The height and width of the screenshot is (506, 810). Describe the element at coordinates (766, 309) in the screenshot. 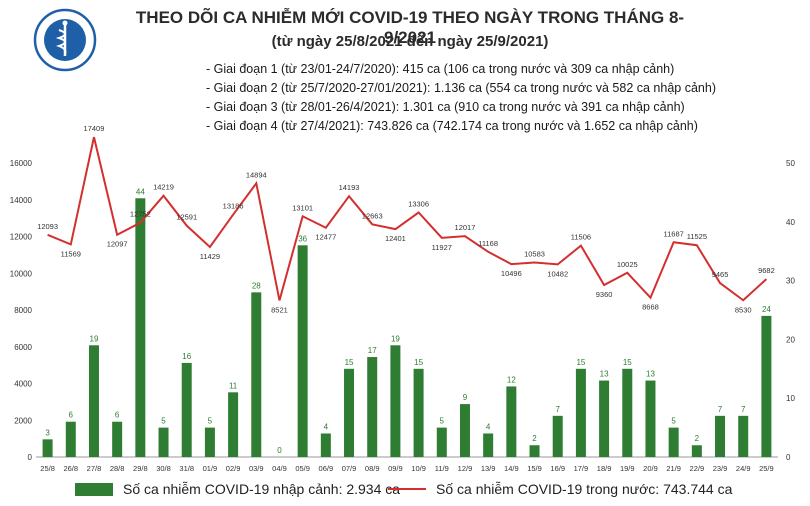

I see `bar-value-label: 24` at that location.